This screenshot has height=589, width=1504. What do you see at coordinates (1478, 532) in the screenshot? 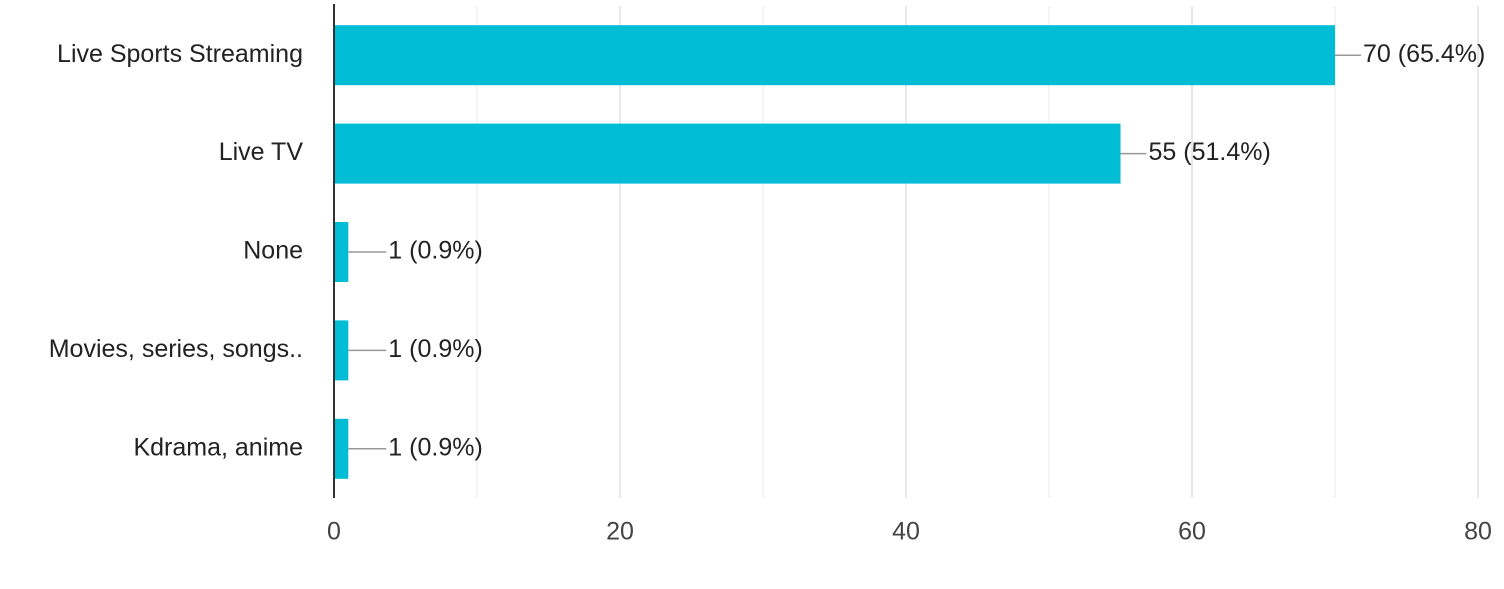
I see `x-tick-label: 80` at bounding box center [1478, 532].